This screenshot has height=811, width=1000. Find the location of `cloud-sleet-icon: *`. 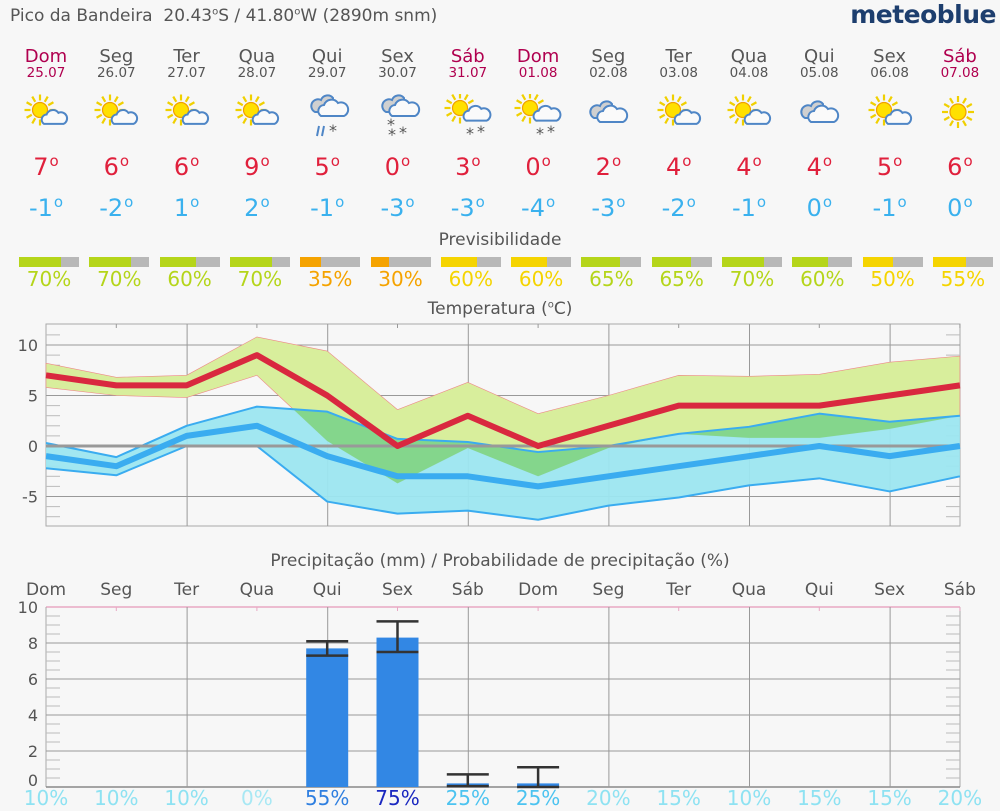

cloud-sleet-icon: * is located at coordinates (330, 117).